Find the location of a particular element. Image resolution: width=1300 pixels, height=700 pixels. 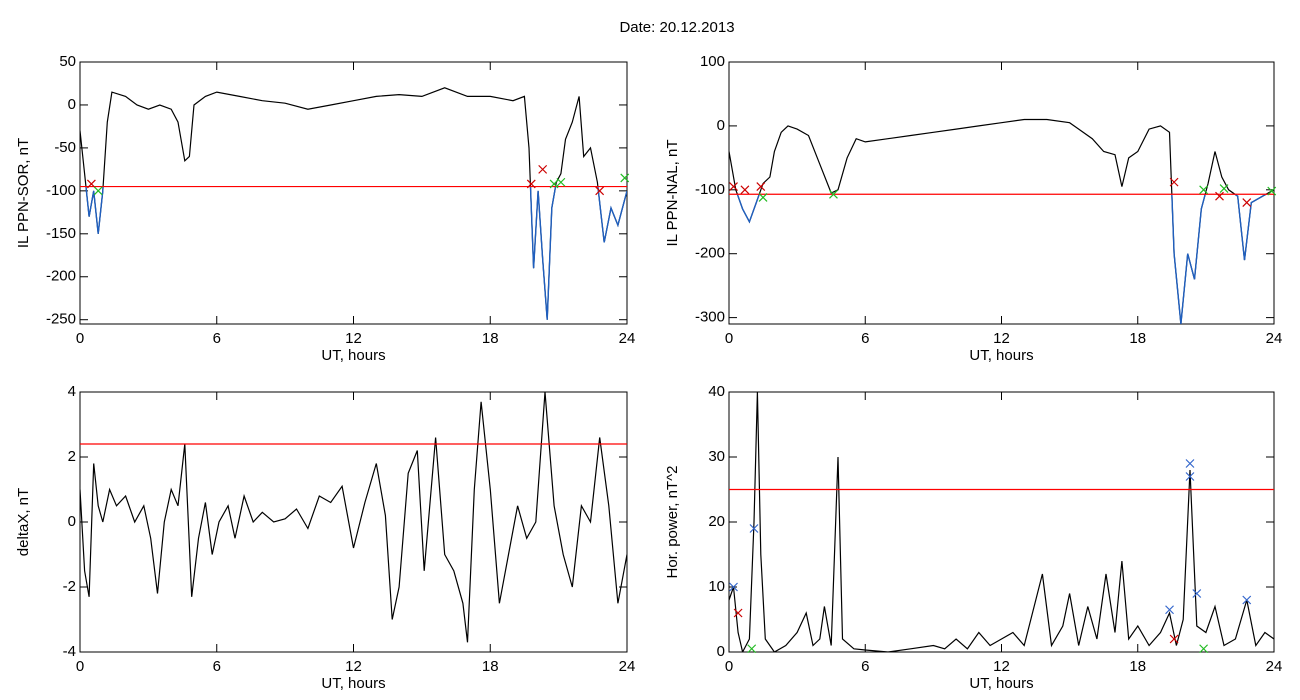

y-tick-label: -50 is located at coordinates (65, 147).